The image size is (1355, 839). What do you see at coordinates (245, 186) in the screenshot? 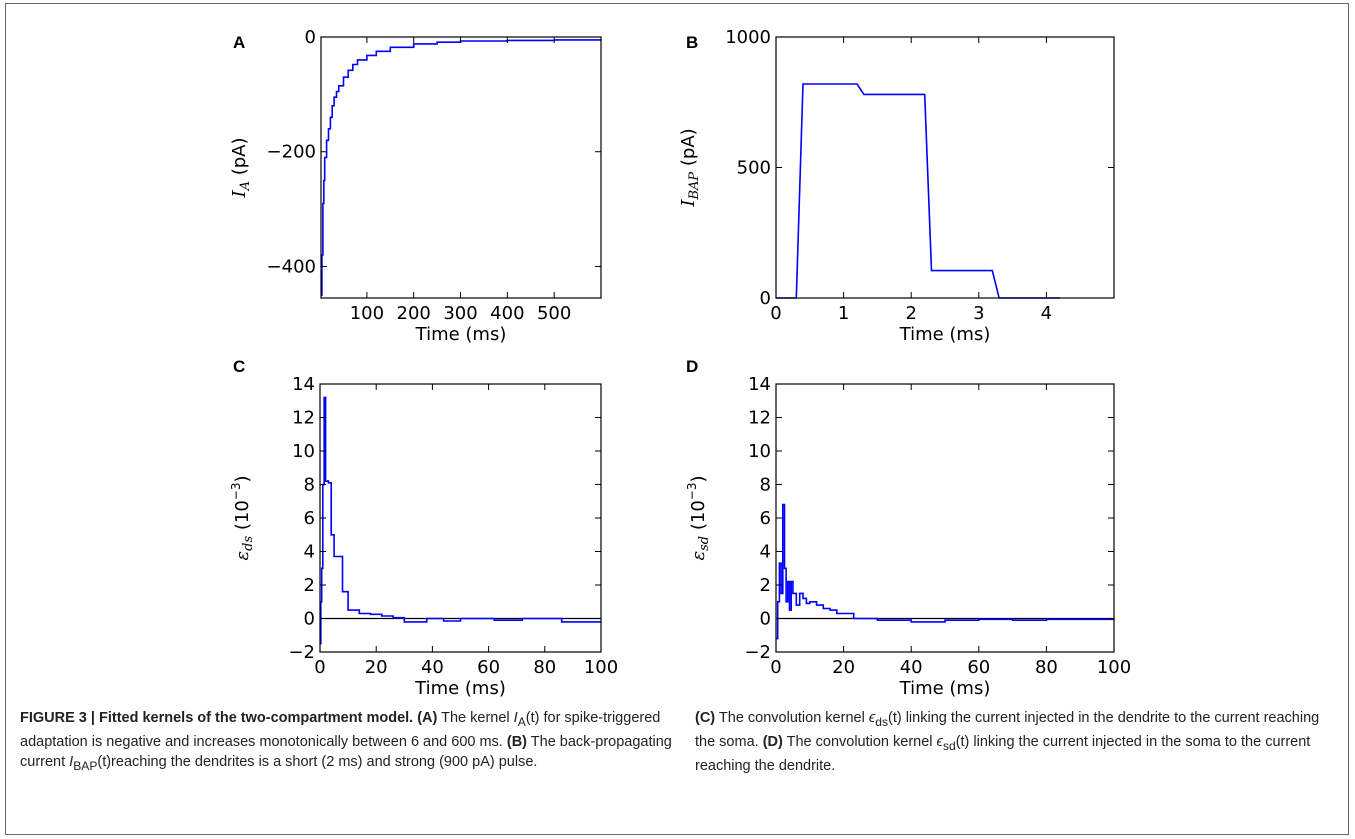
I see `y-axis-label-sub-A: A` at bounding box center [245, 186].